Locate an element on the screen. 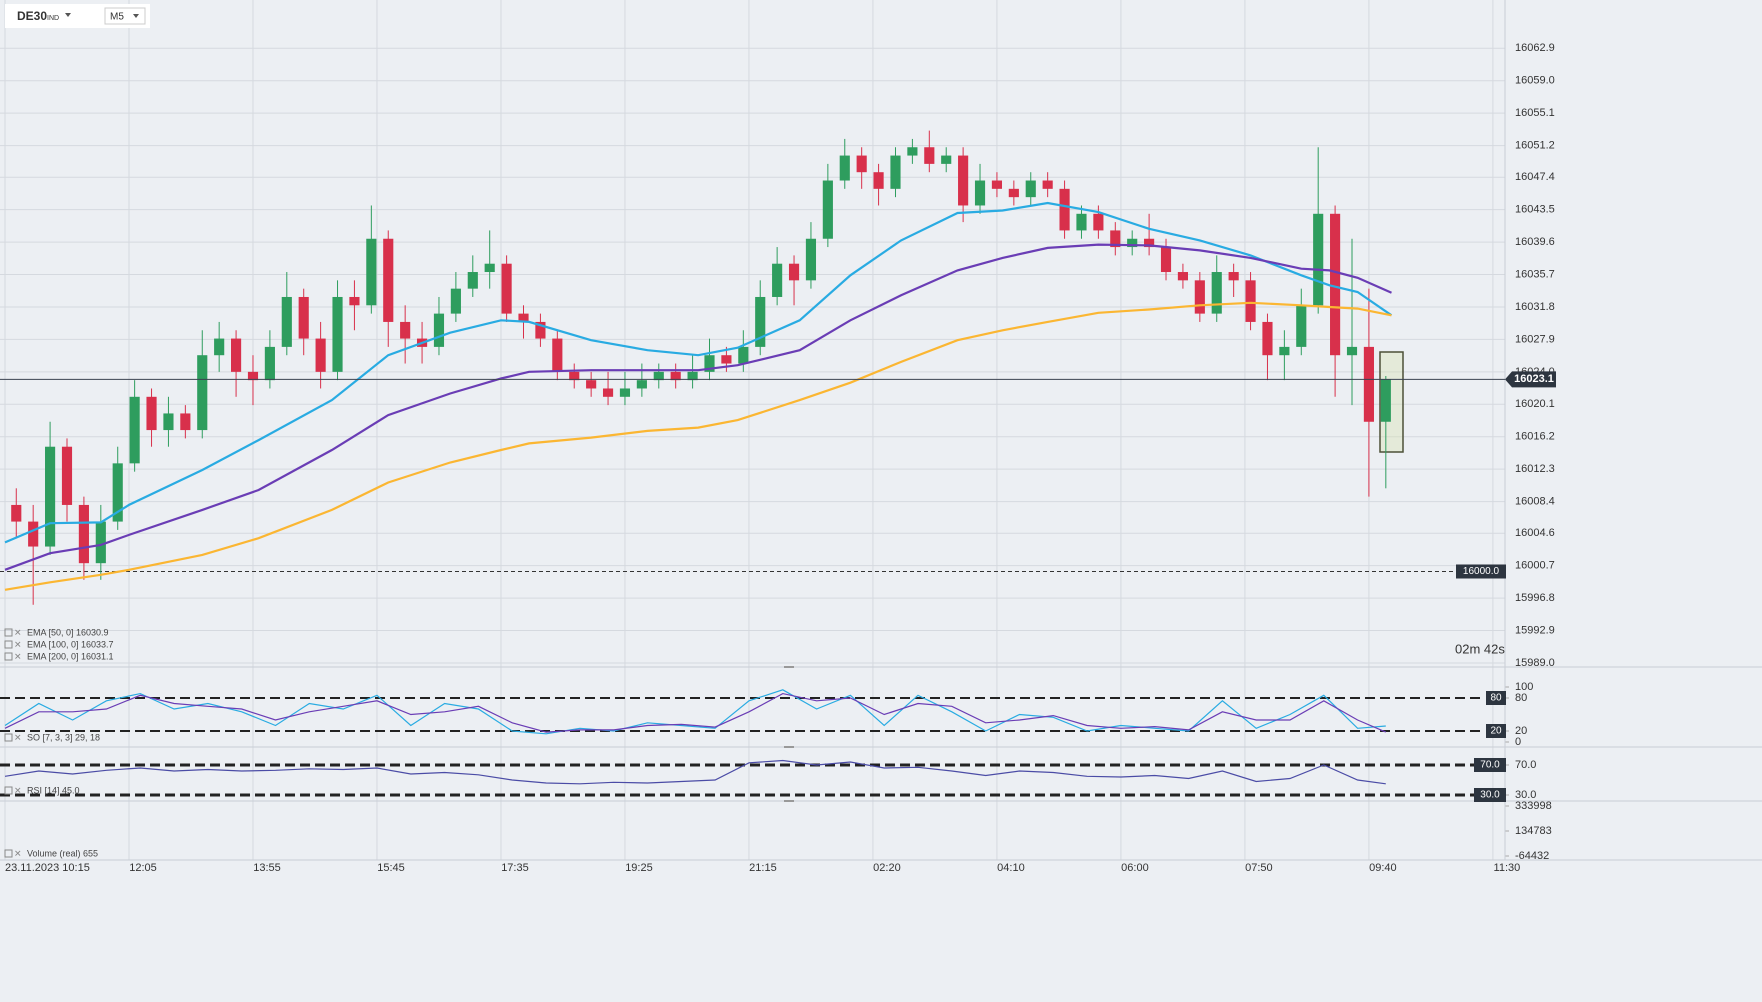 The width and height of the screenshot is (1762, 1002). y-tick-label: 16031.8 is located at coordinates (1535, 307).